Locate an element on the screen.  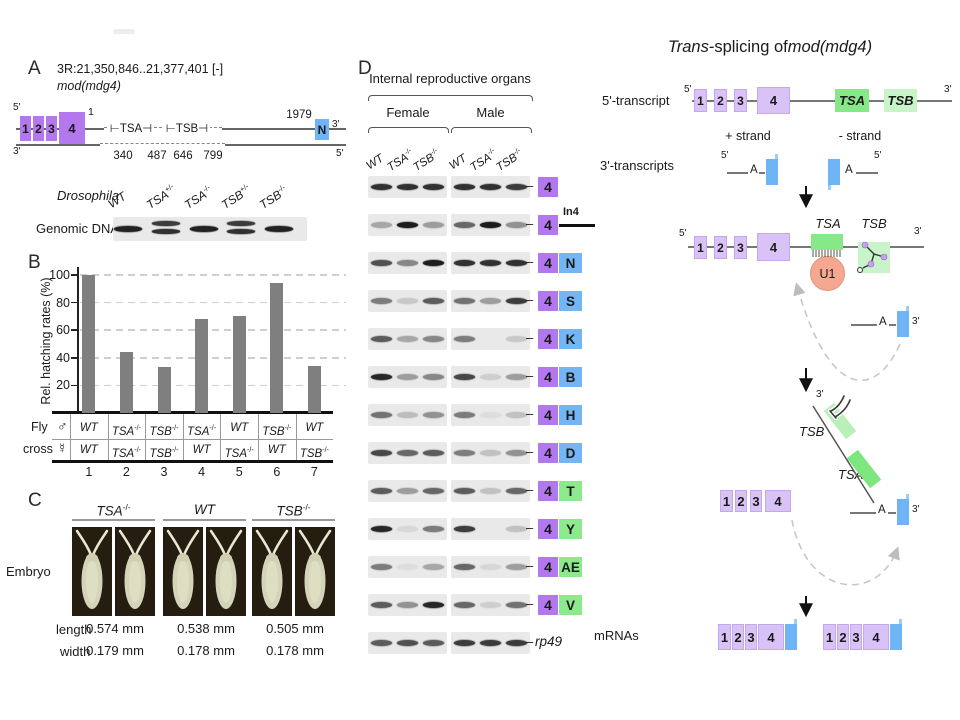
table-bottom-border is located at coordinates (192, 461).